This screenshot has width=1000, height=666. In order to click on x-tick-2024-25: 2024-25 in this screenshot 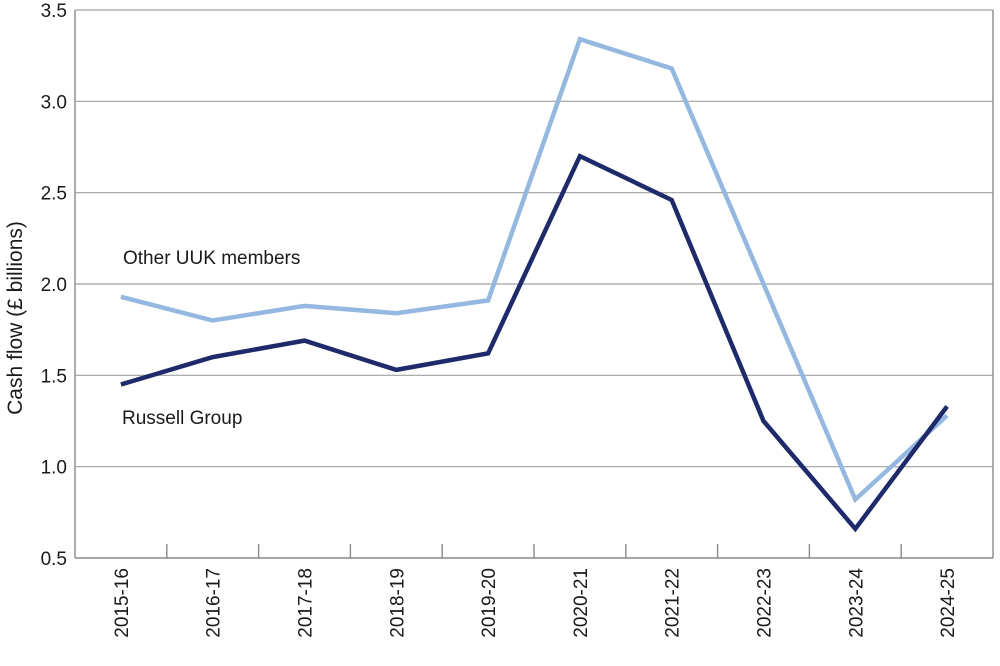, I will do `click(948, 603)`.